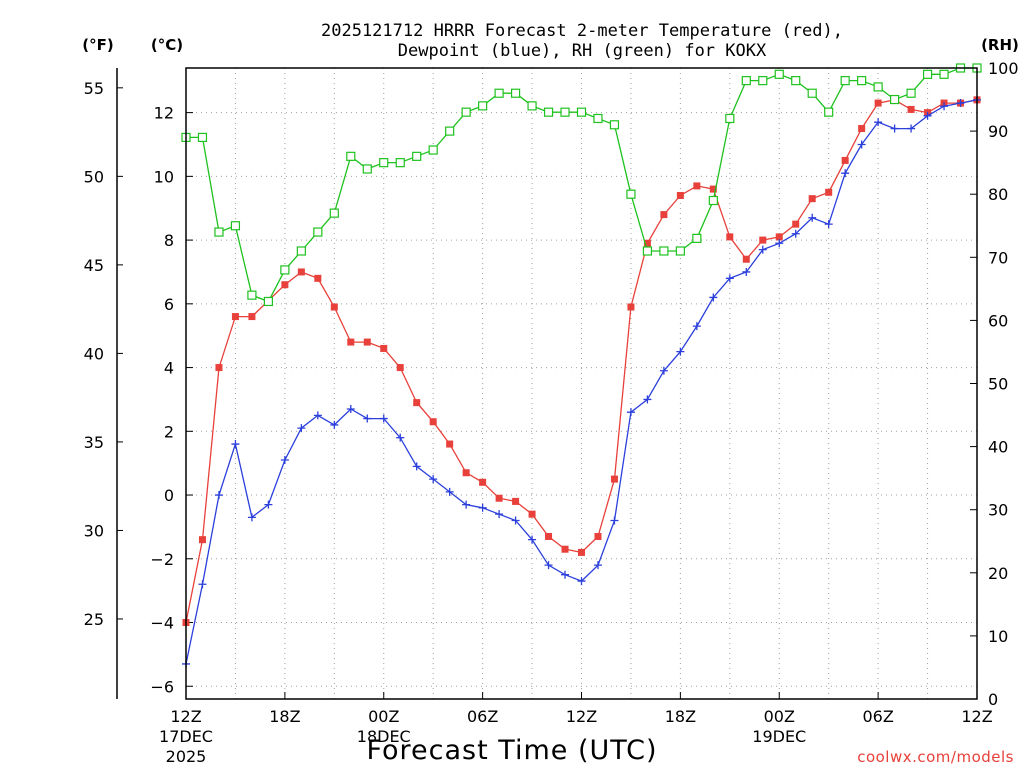 This screenshot has width=1024, height=768. Describe the element at coordinates (169, 240) in the screenshot. I see `celsius-tick-label: 8` at that location.